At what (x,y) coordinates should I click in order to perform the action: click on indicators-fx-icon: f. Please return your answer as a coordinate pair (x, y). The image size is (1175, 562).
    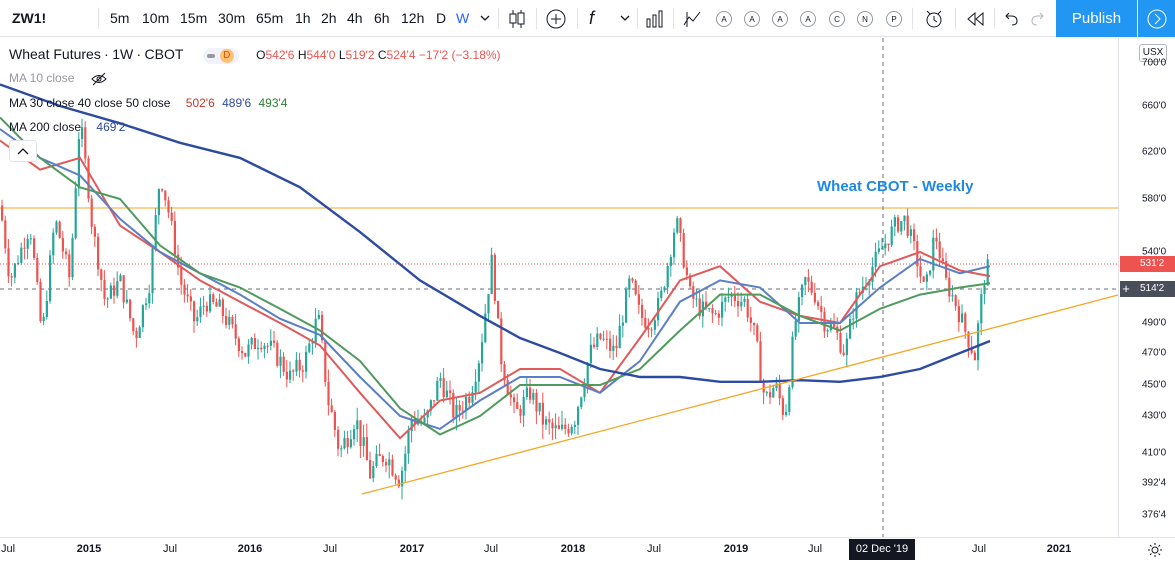
    Looking at the image, I should click on (592, 18).